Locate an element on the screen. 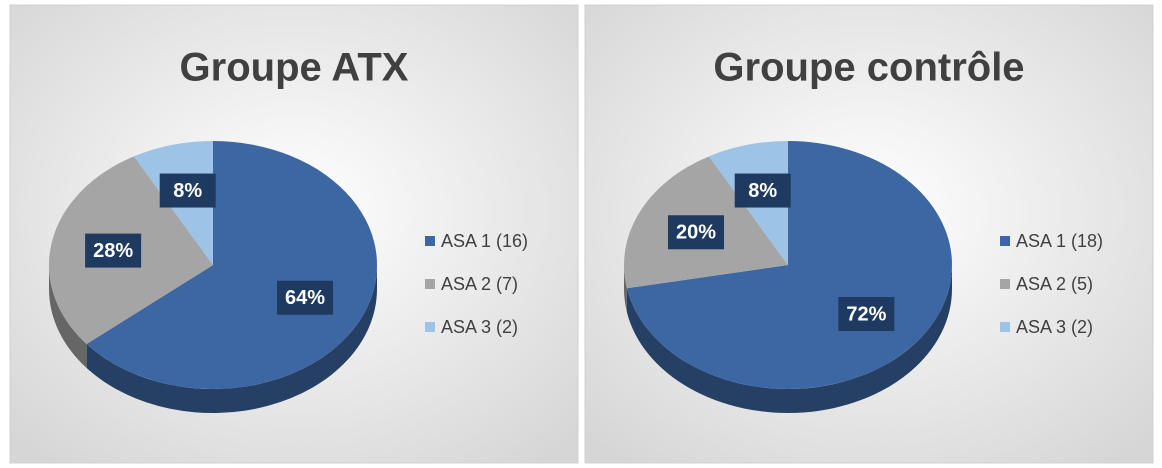 This screenshot has height=468, width=1162. data-label: 72% is located at coordinates (866, 314).